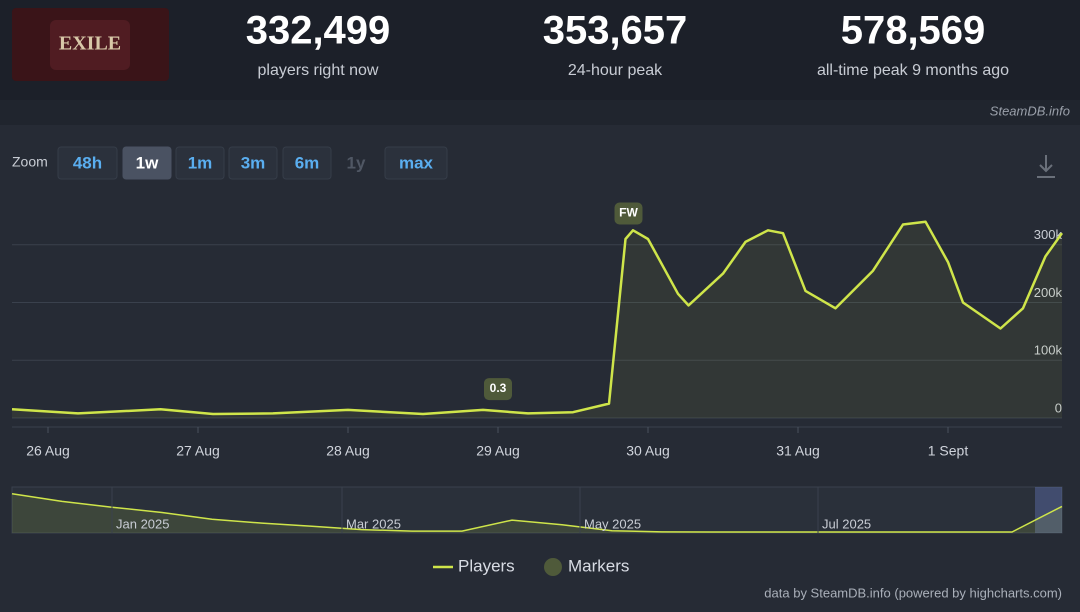 Image resolution: width=1080 pixels, height=612 pixels. I want to click on x-tick-label: 28 Aug, so click(348, 451).